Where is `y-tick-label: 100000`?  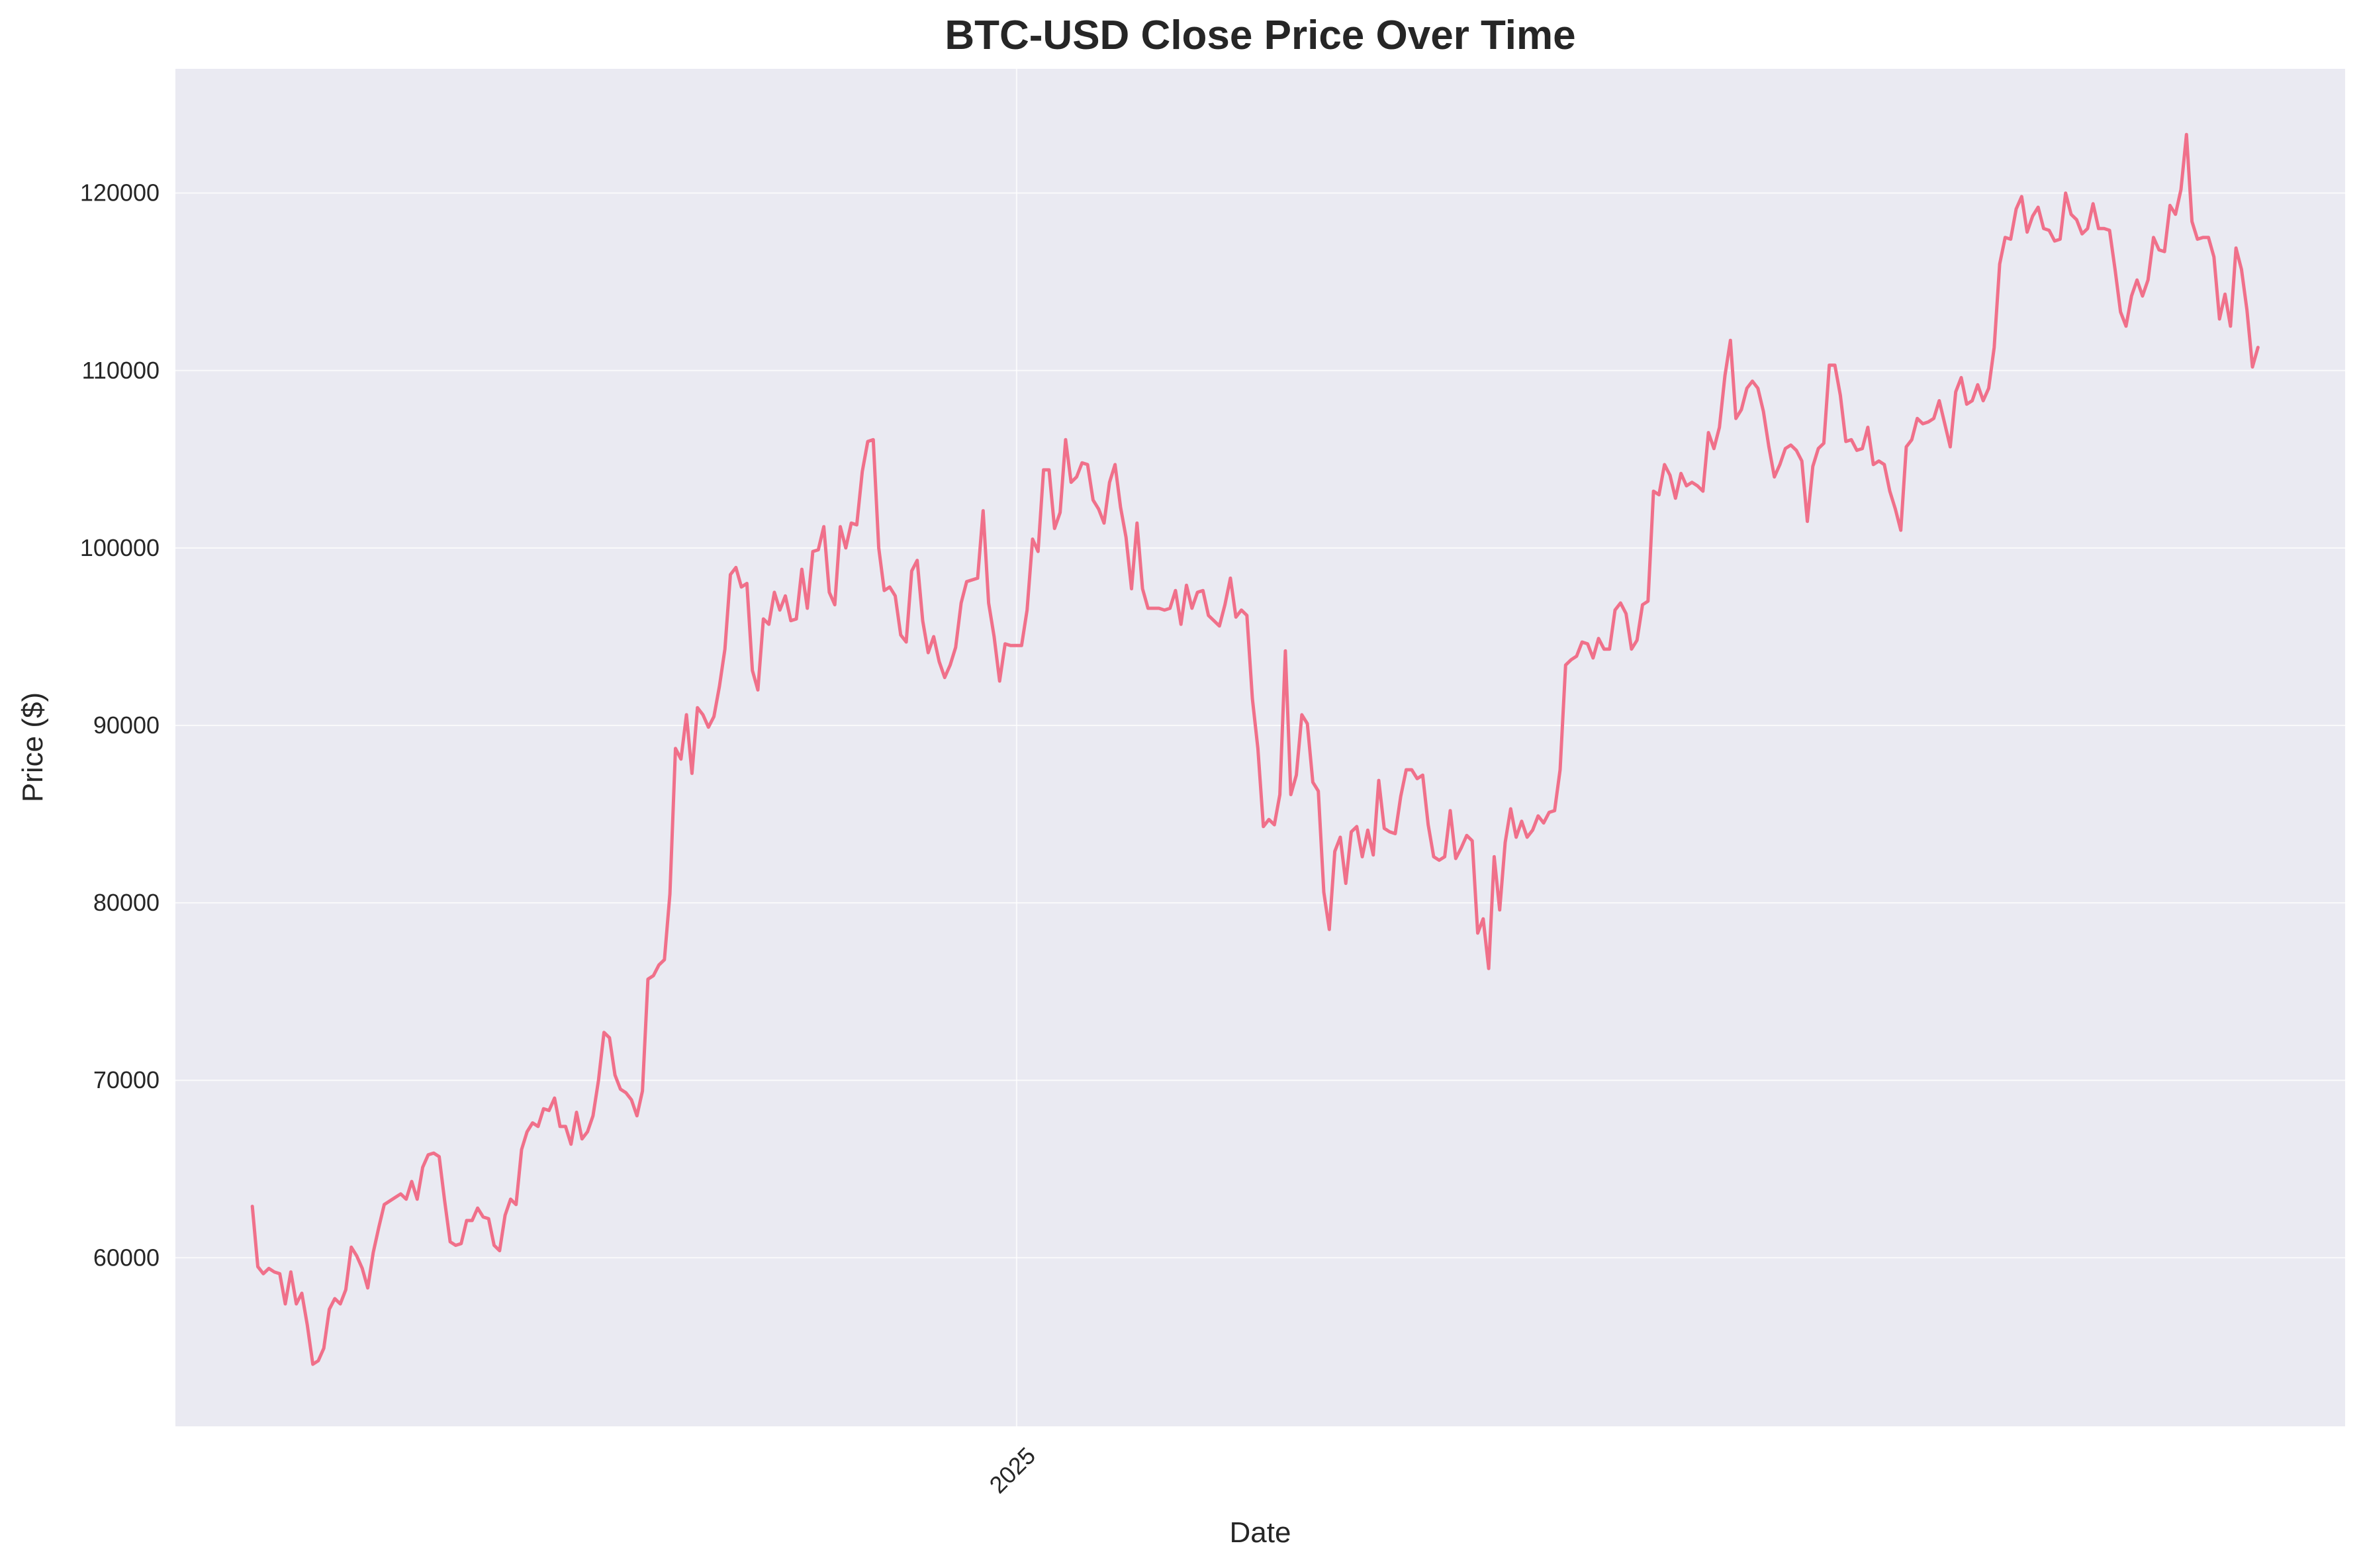
y-tick-label: 100000 is located at coordinates (120, 547).